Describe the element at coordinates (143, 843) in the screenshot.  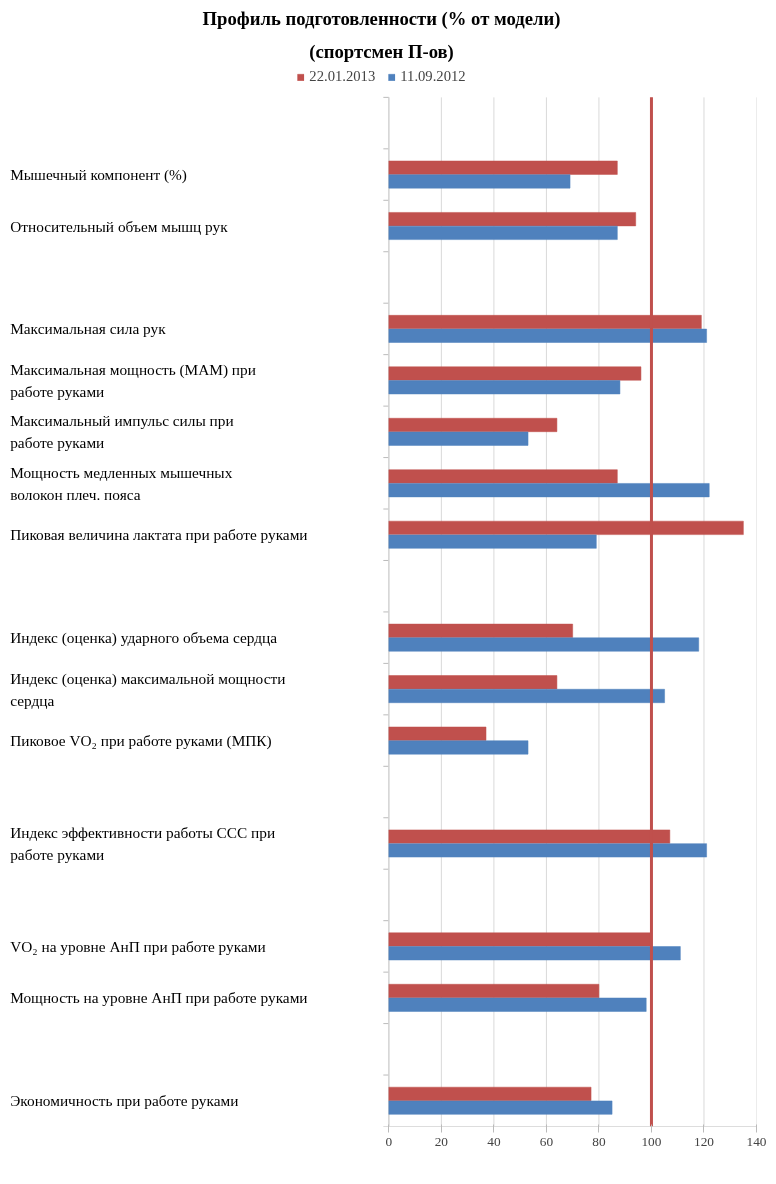
I see `y-tick-label: Индекс эффективности работы ССС при работе руками` at that location.